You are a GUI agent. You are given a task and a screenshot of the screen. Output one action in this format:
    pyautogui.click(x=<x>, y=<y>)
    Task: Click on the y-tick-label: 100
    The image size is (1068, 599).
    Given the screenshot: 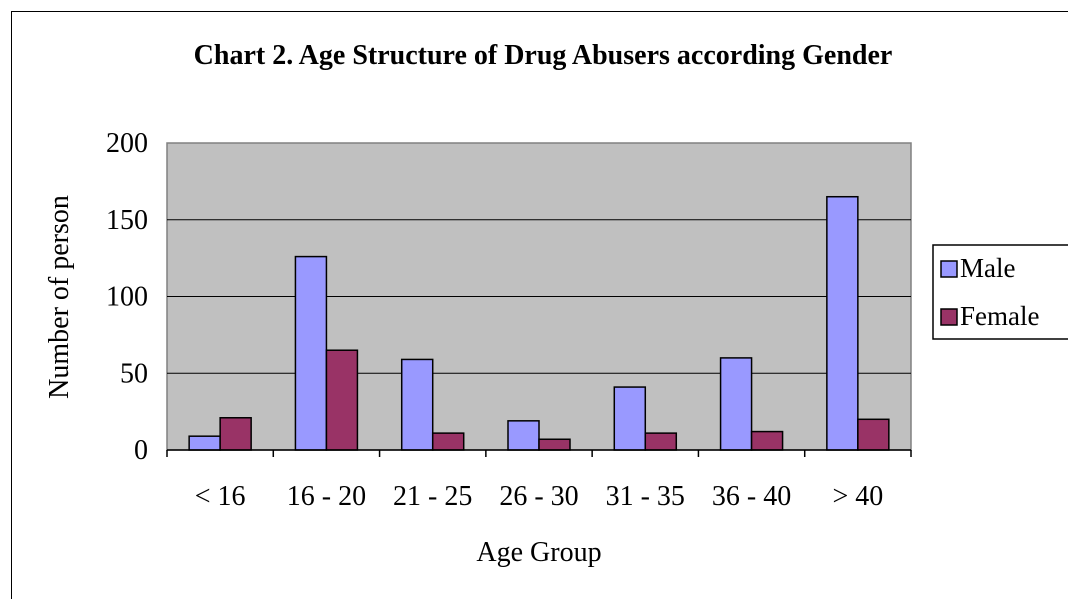 What is the action you would take?
    pyautogui.click(x=127, y=297)
    